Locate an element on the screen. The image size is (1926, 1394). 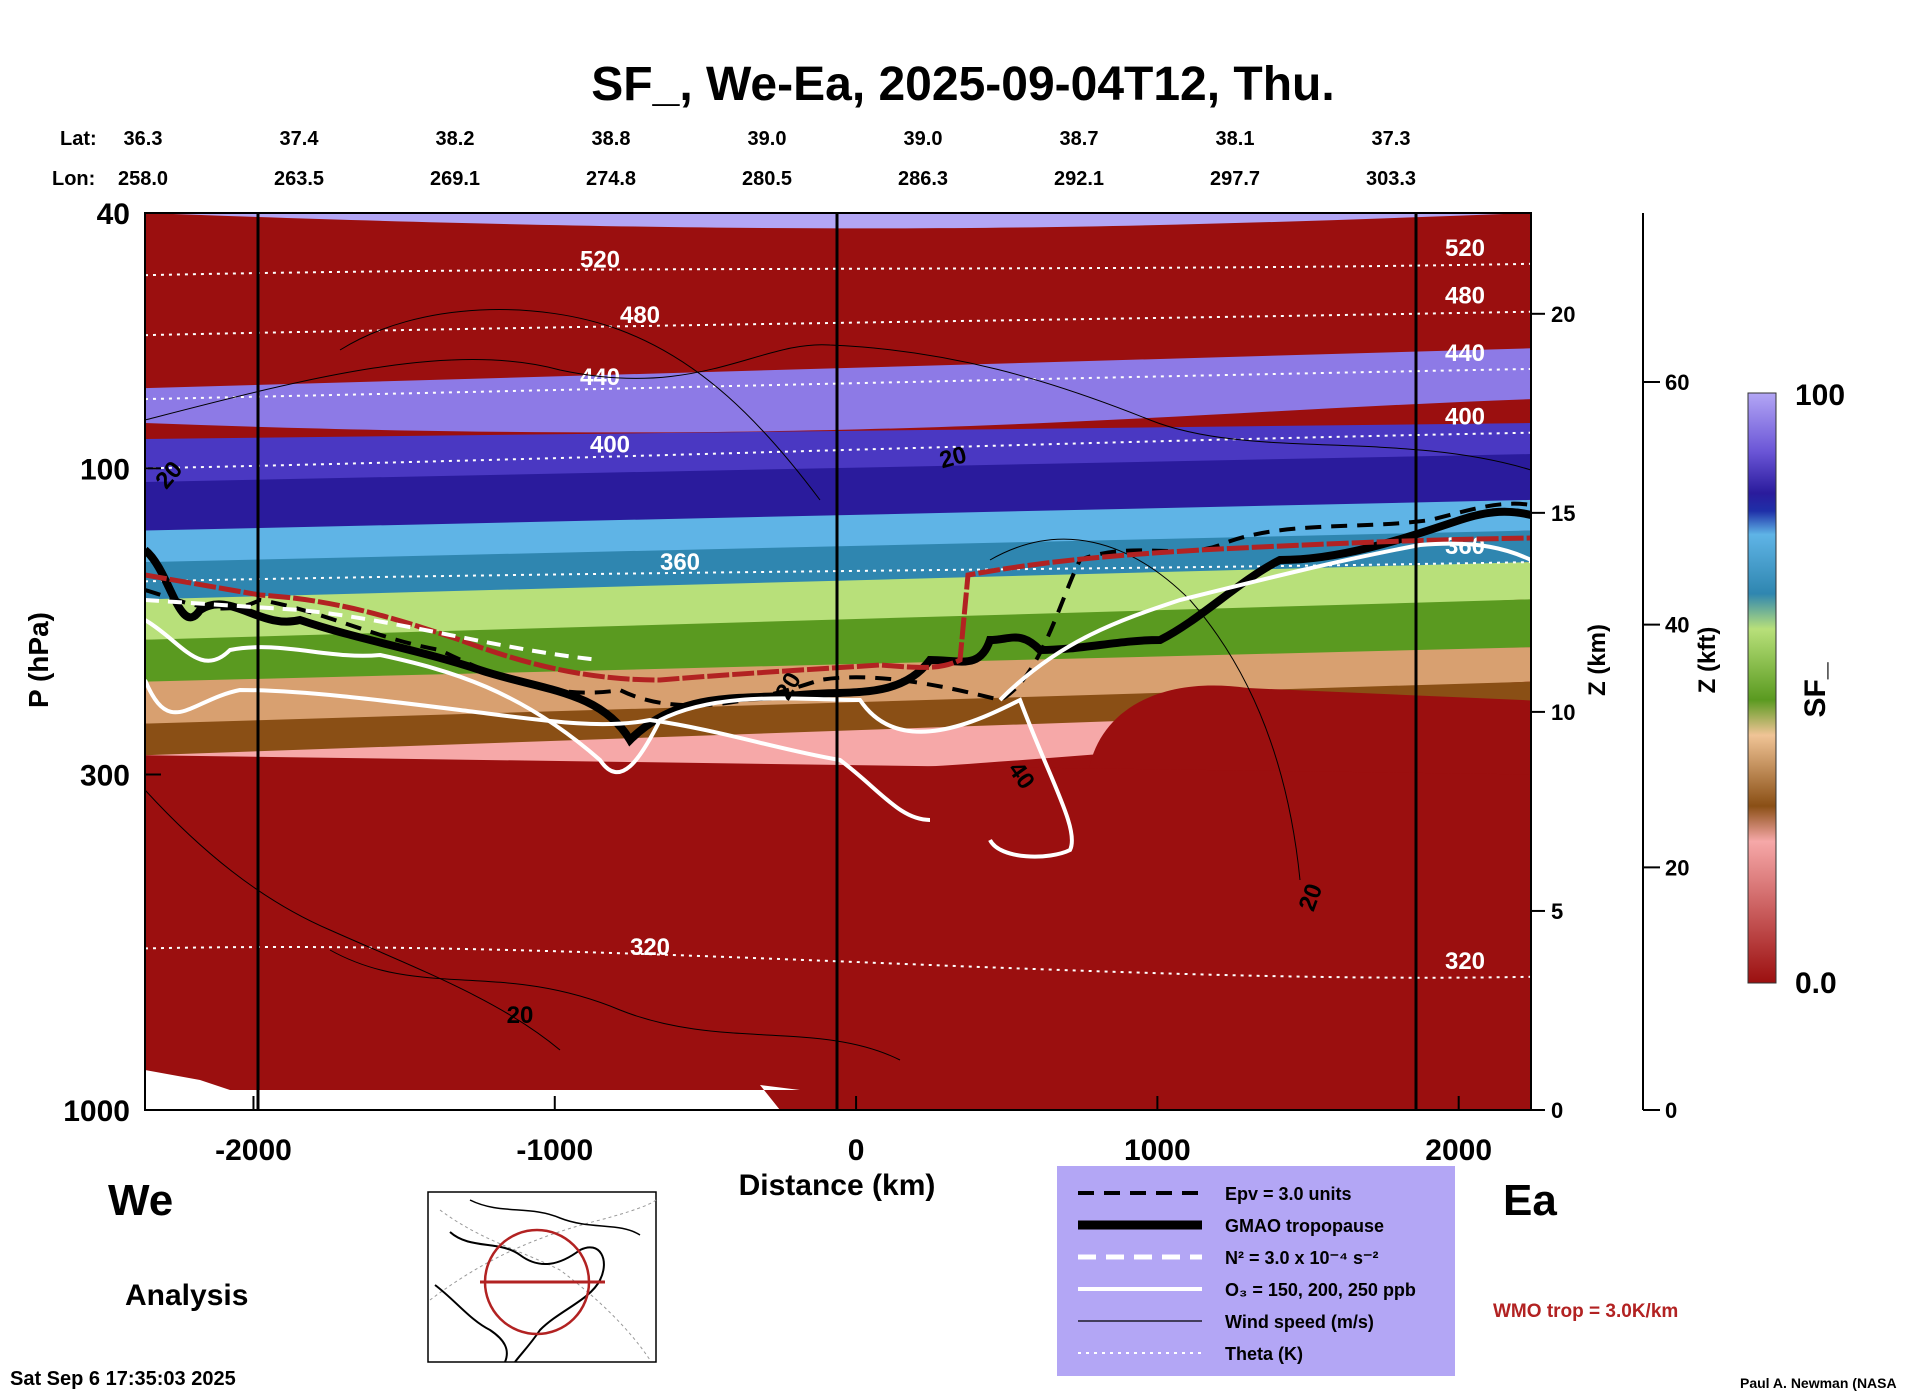
lon-value: 258.0 is located at coordinates (143, 179).